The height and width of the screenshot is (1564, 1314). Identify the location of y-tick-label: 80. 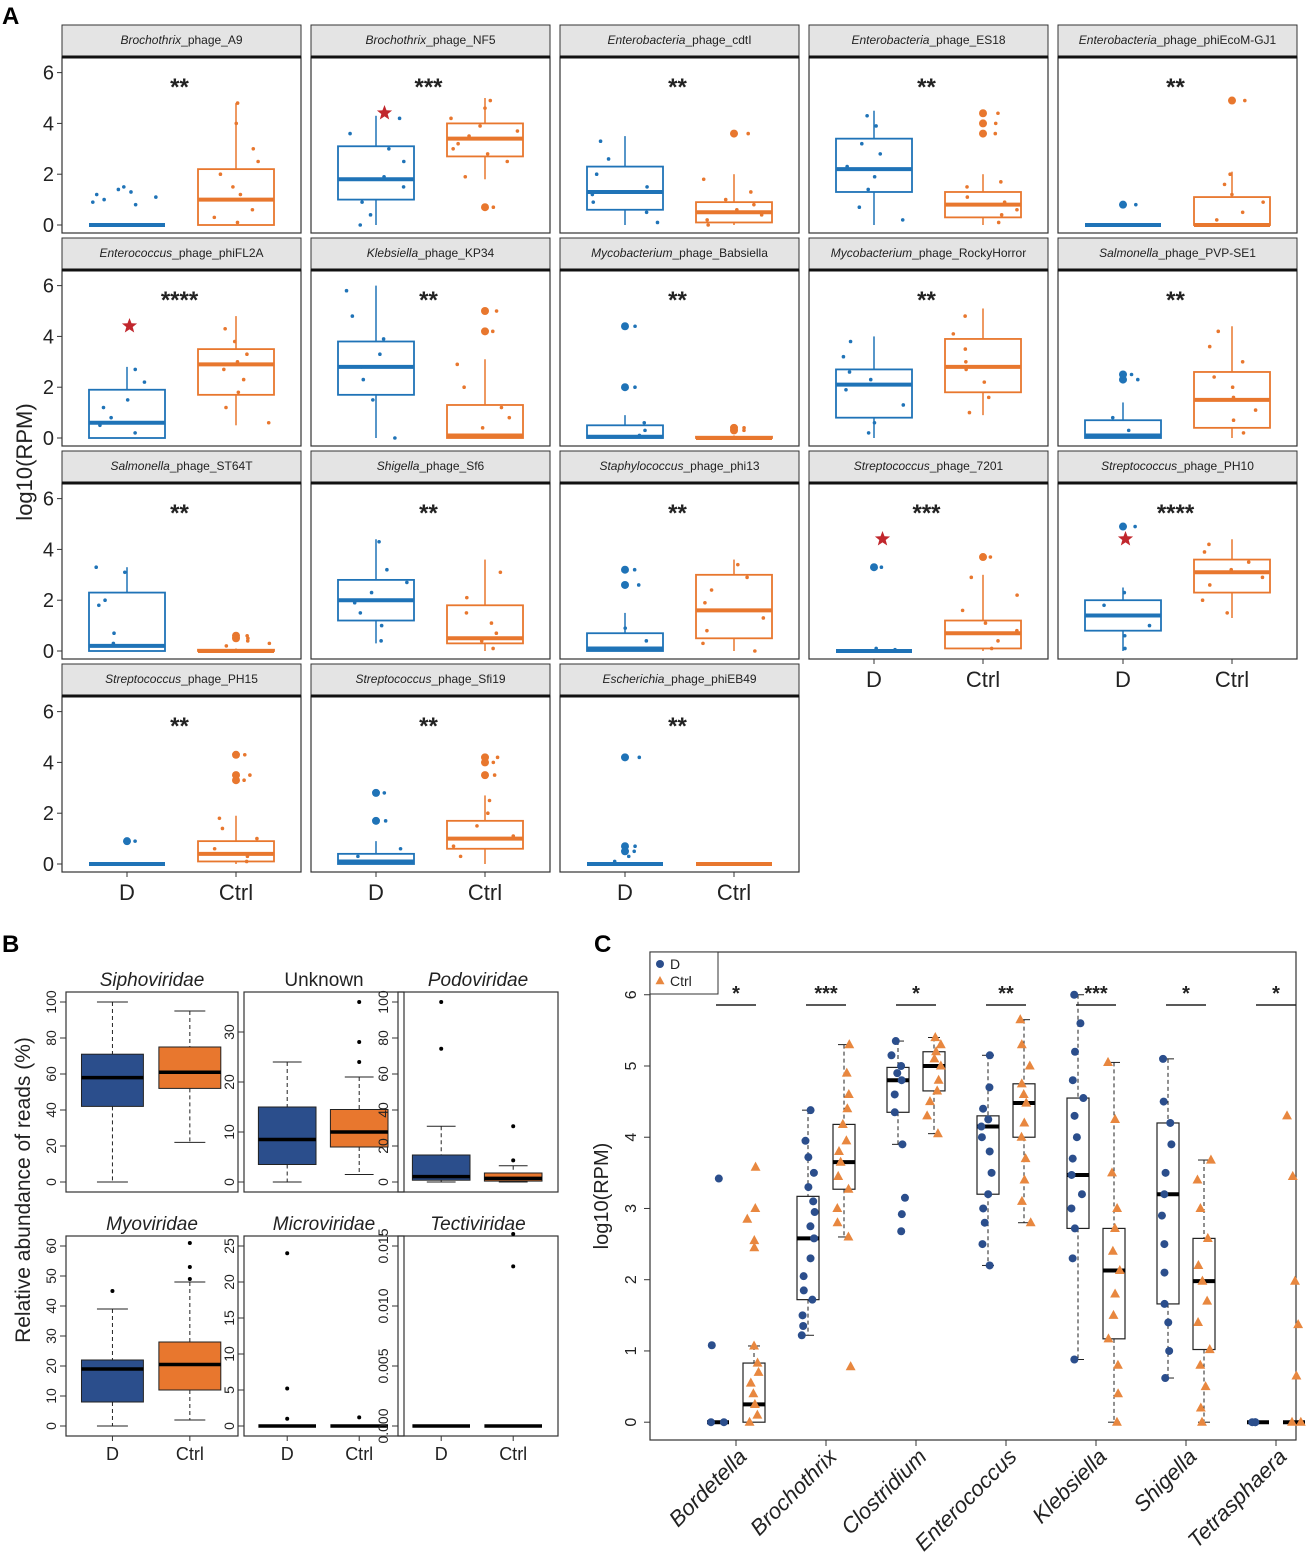
(383, 1038).